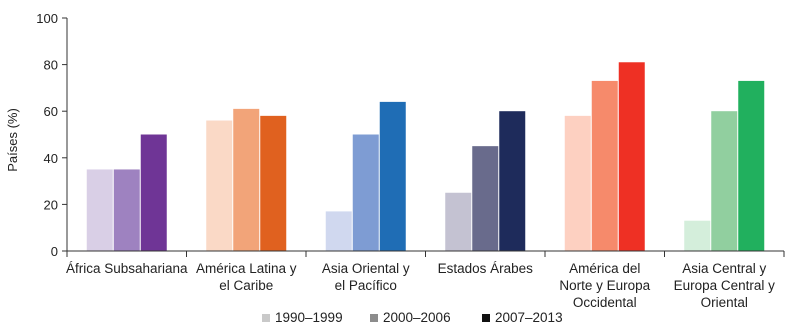 This screenshot has height=327, width=790. Describe the element at coordinates (246, 268) in the screenshot. I see `category-label-line: América Latina y` at that location.